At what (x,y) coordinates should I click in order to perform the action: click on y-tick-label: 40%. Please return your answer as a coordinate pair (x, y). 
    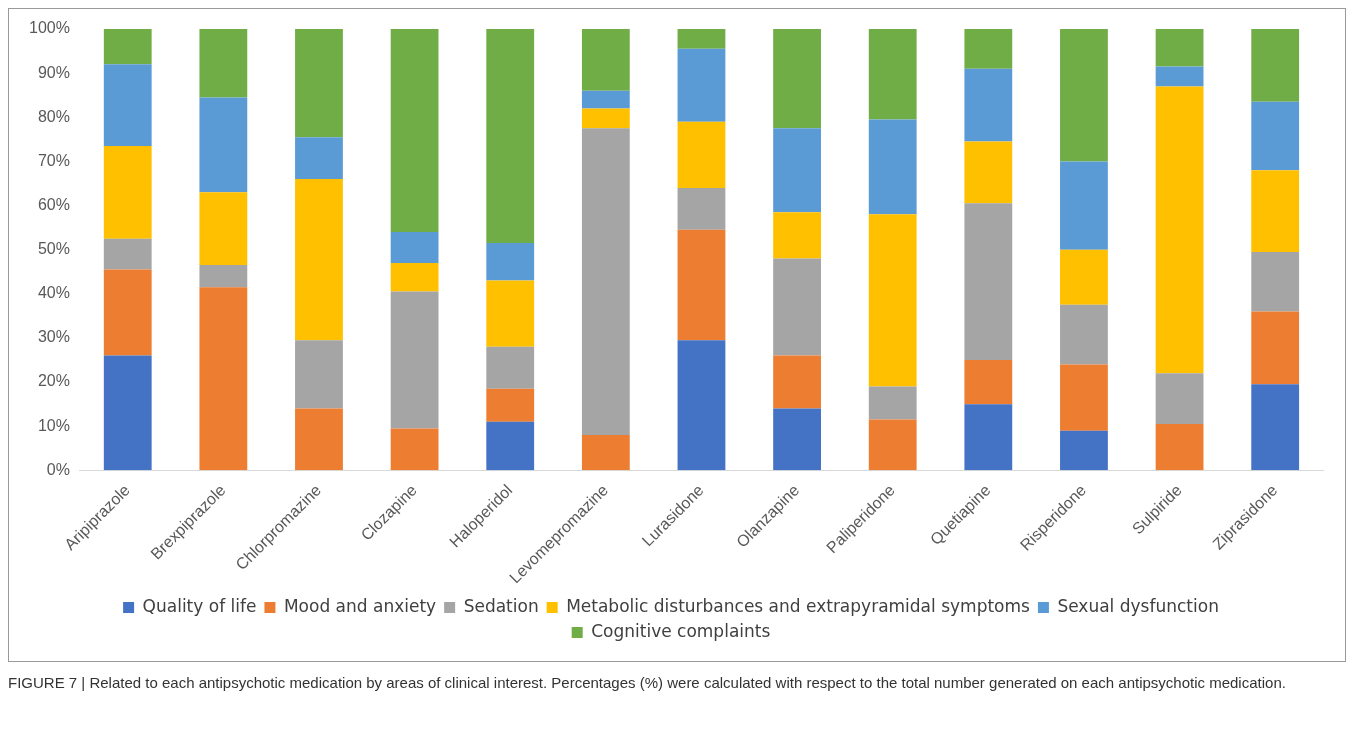
    Looking at the image, I should click on (53, 293).